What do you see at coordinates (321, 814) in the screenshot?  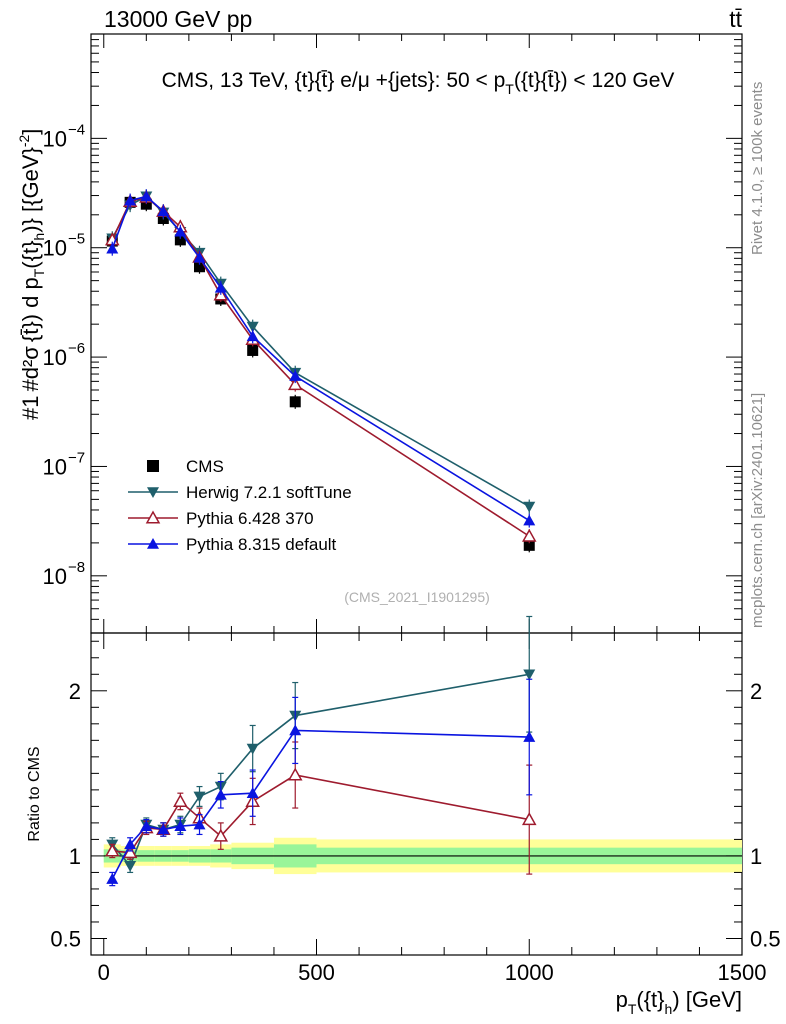 I see `ratio-line-pythia6` at bounding box center [321, 814].